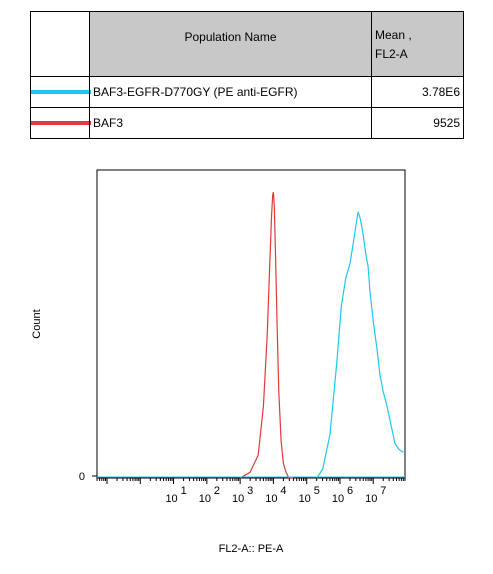 The height and width of the screenshot is (574, 493). What do you see at coordinates (360, 345) in the screenshot?
I see `series-line-baf3-egfr` at bounding box center [360, 345].